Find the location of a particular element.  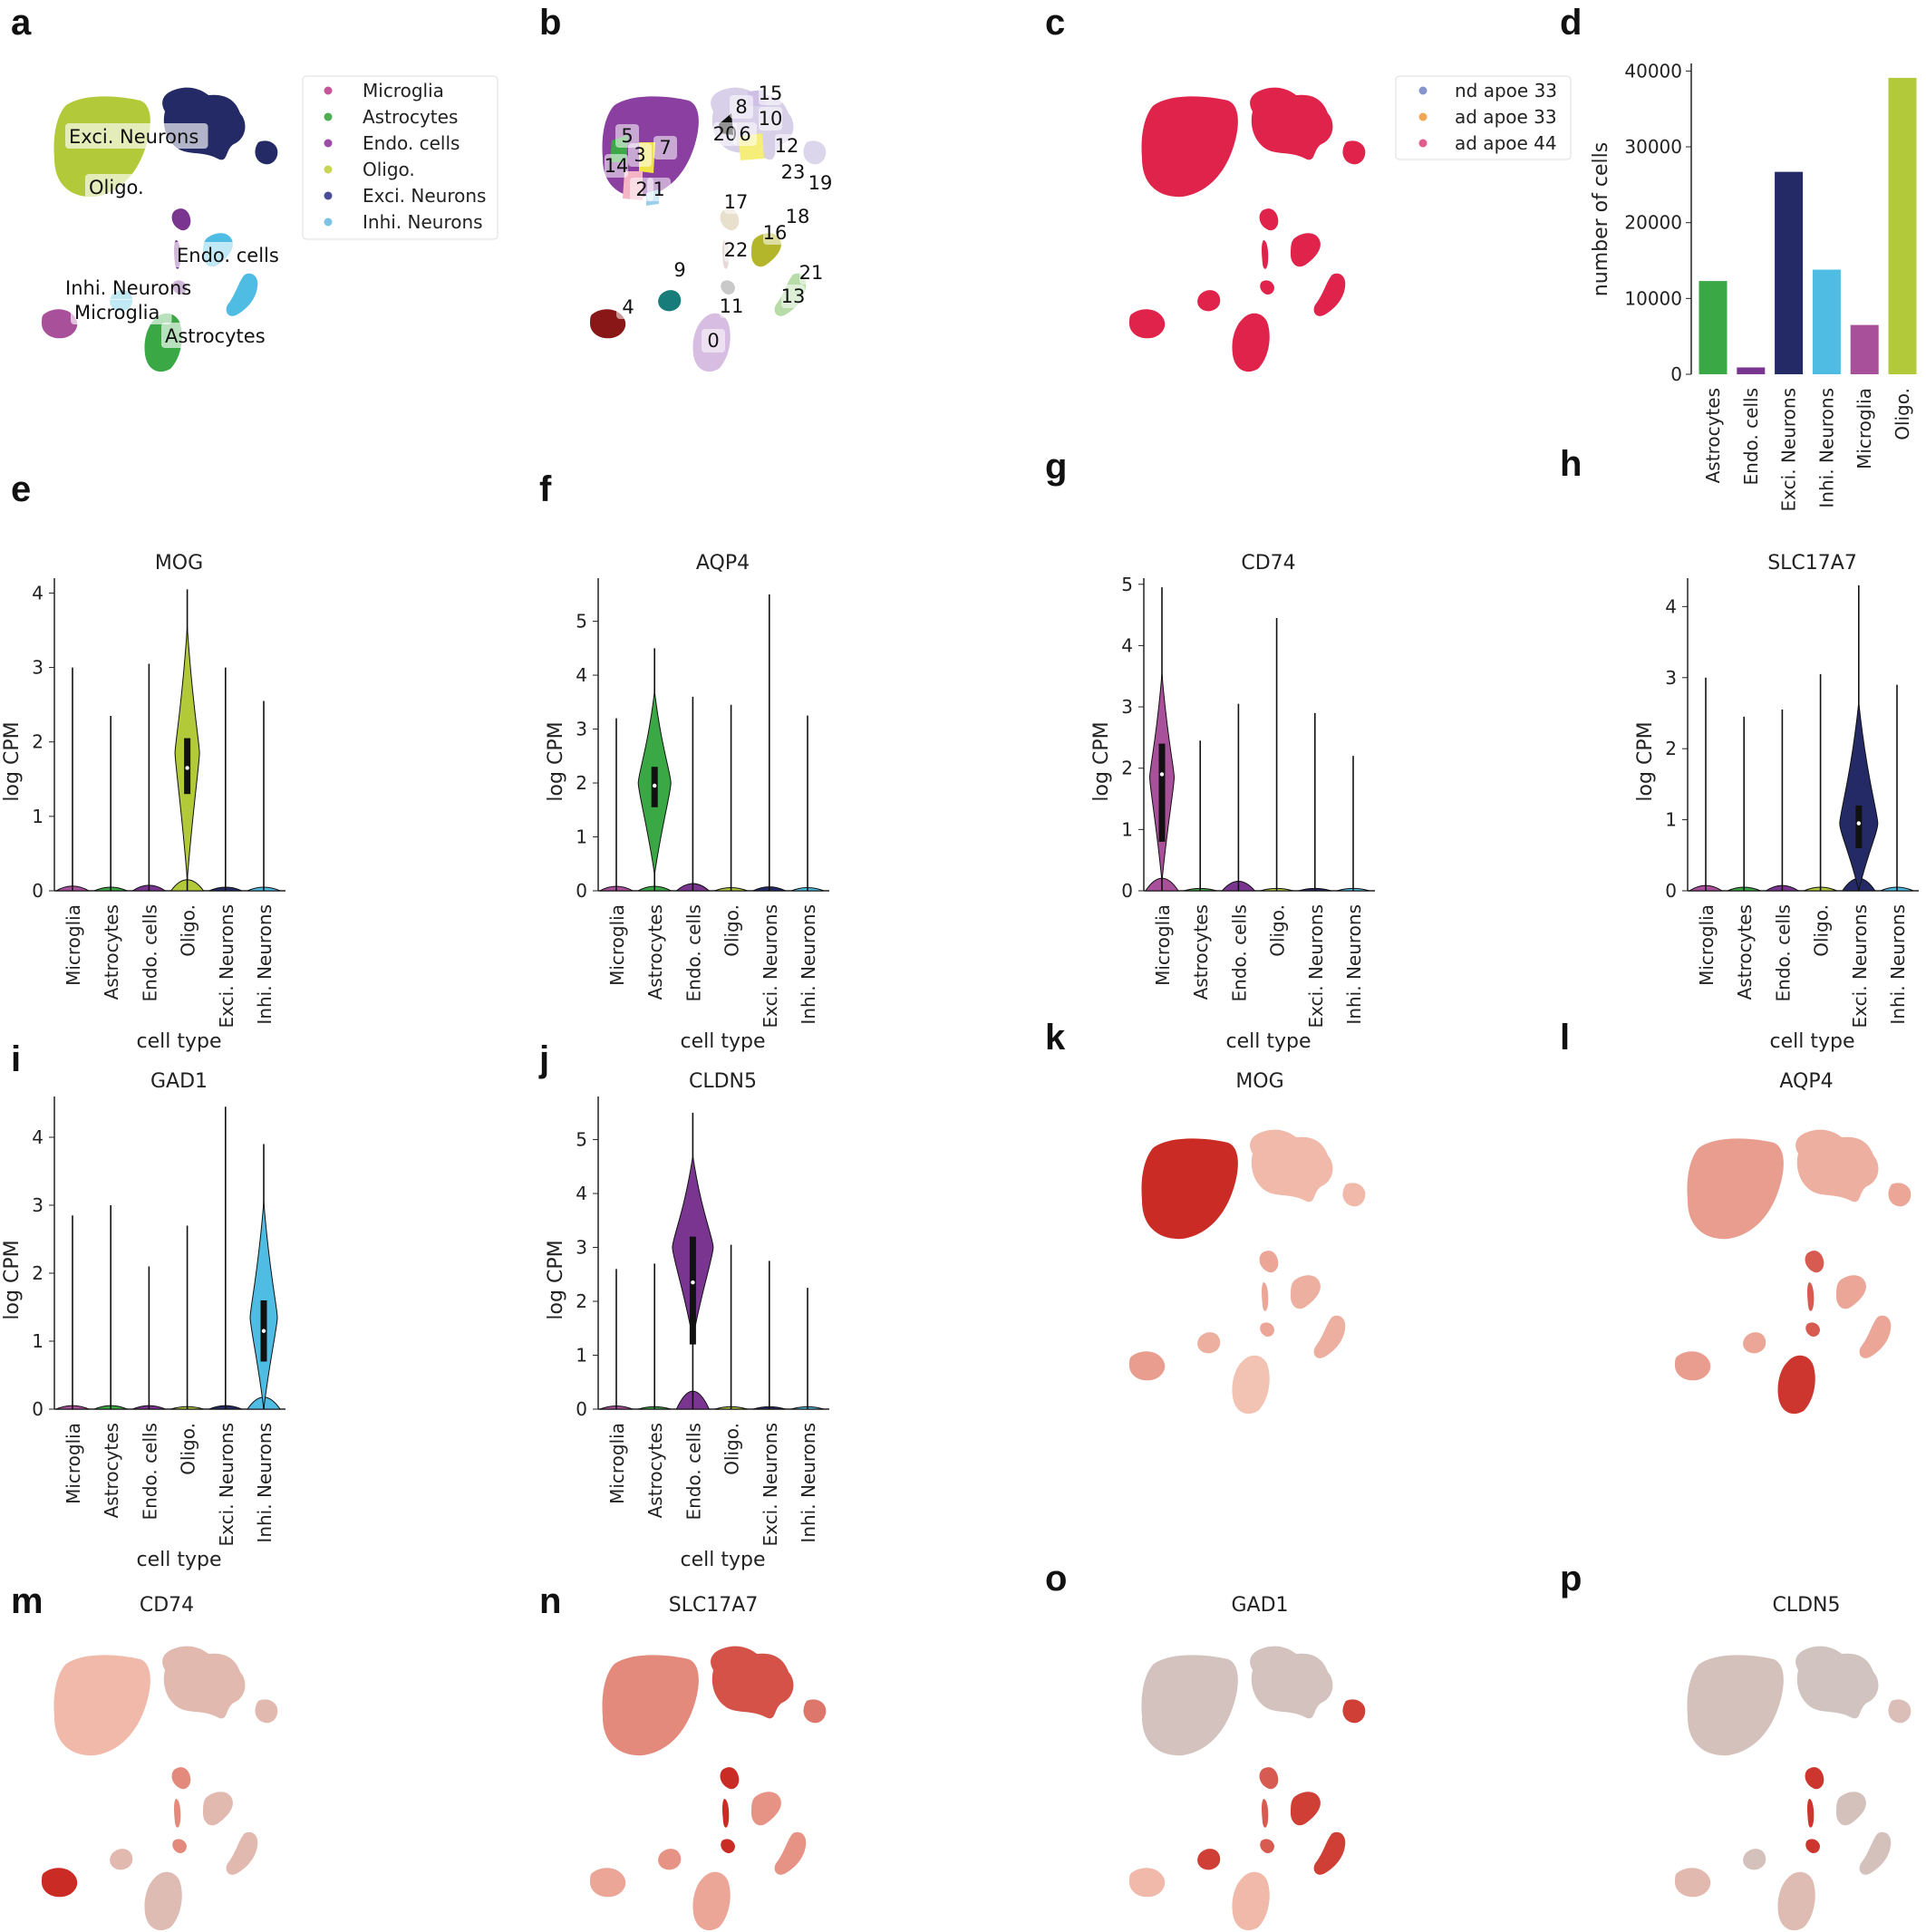

cluster-number-18: 9 is located at coordinates (679, 270).